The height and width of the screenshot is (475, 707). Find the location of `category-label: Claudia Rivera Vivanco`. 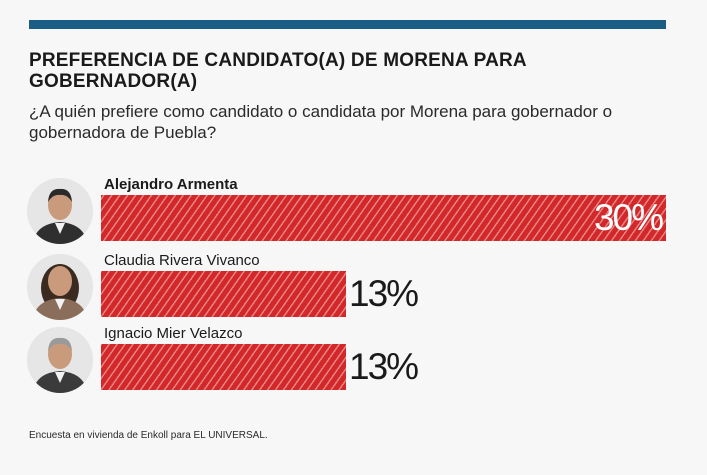

category-label: Claudia Rivera Vivanco is located at coordinates (182, 260).